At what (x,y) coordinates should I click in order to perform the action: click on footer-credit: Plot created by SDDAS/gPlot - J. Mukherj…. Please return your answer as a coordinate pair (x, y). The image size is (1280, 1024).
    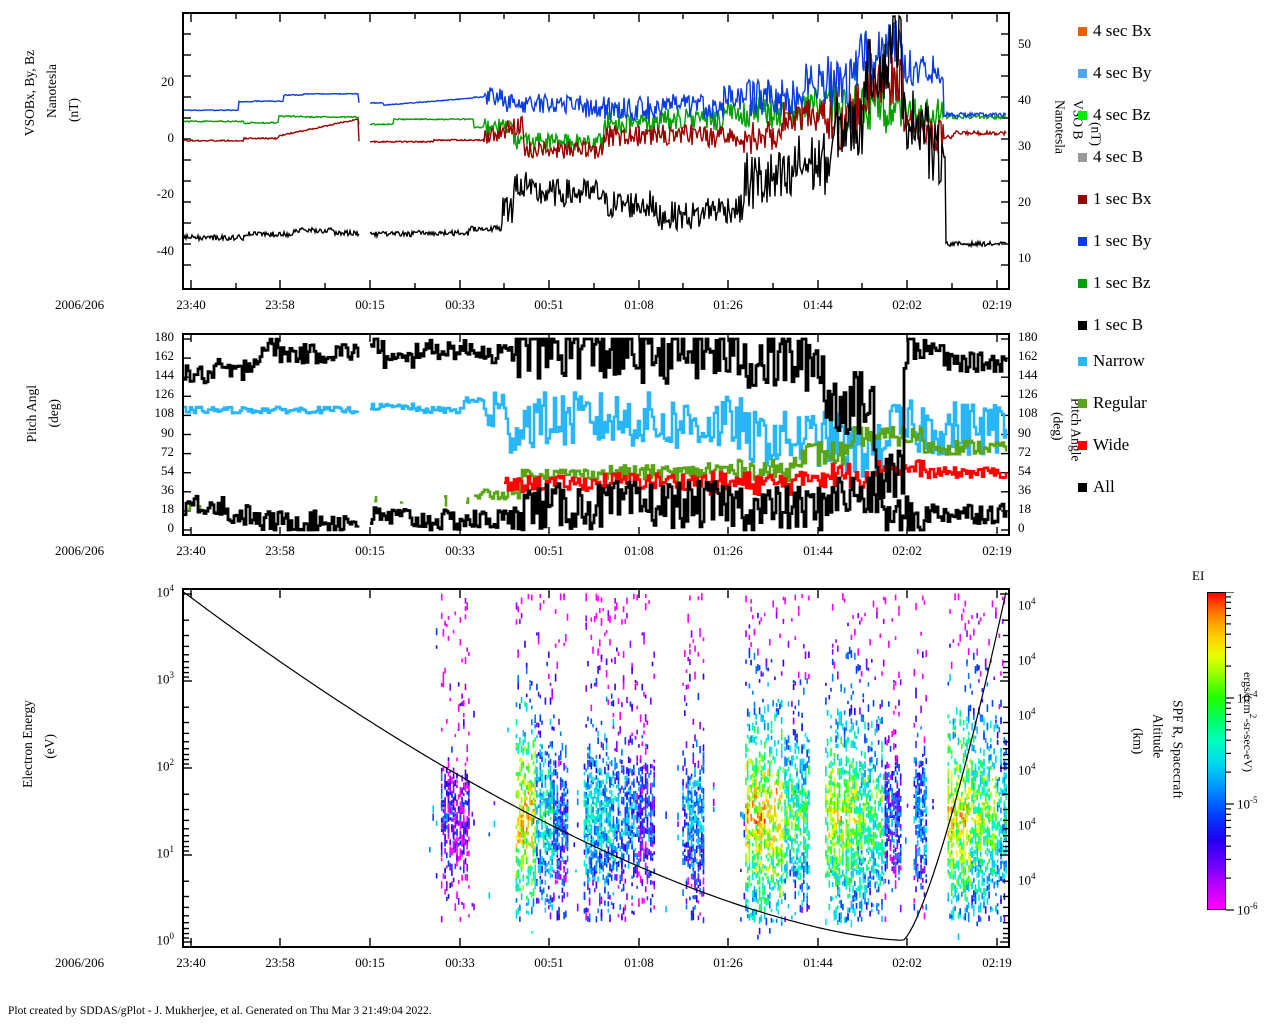
    Looking at the image, I should click on (220, 1011).